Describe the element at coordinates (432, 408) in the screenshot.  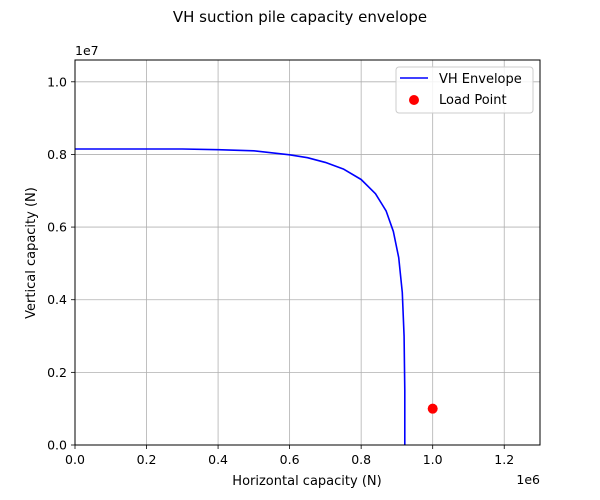
I see `load-point-marker` at that location.